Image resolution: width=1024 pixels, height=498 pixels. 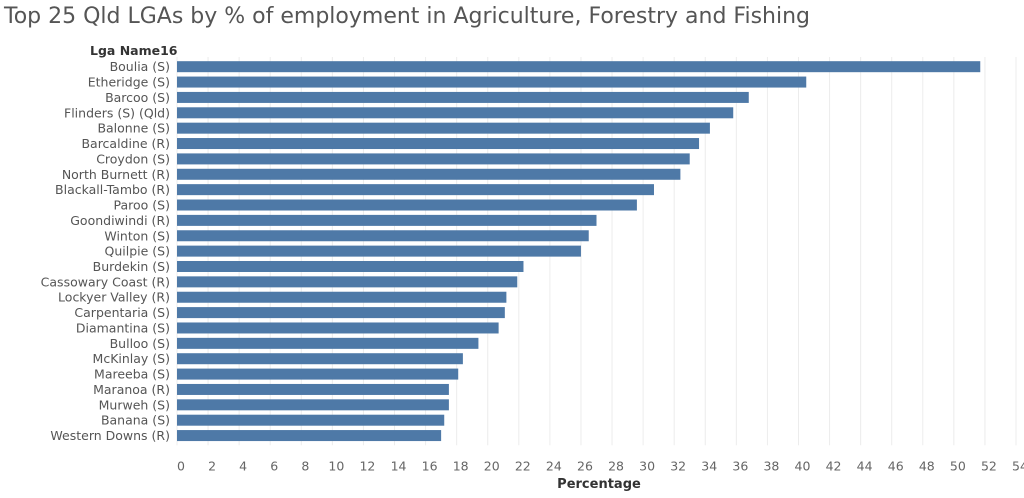 What do you see at coordinates (865, 465) in the screenshot?
I see `x-tick-label: 44` at bounding box center [865, 465].